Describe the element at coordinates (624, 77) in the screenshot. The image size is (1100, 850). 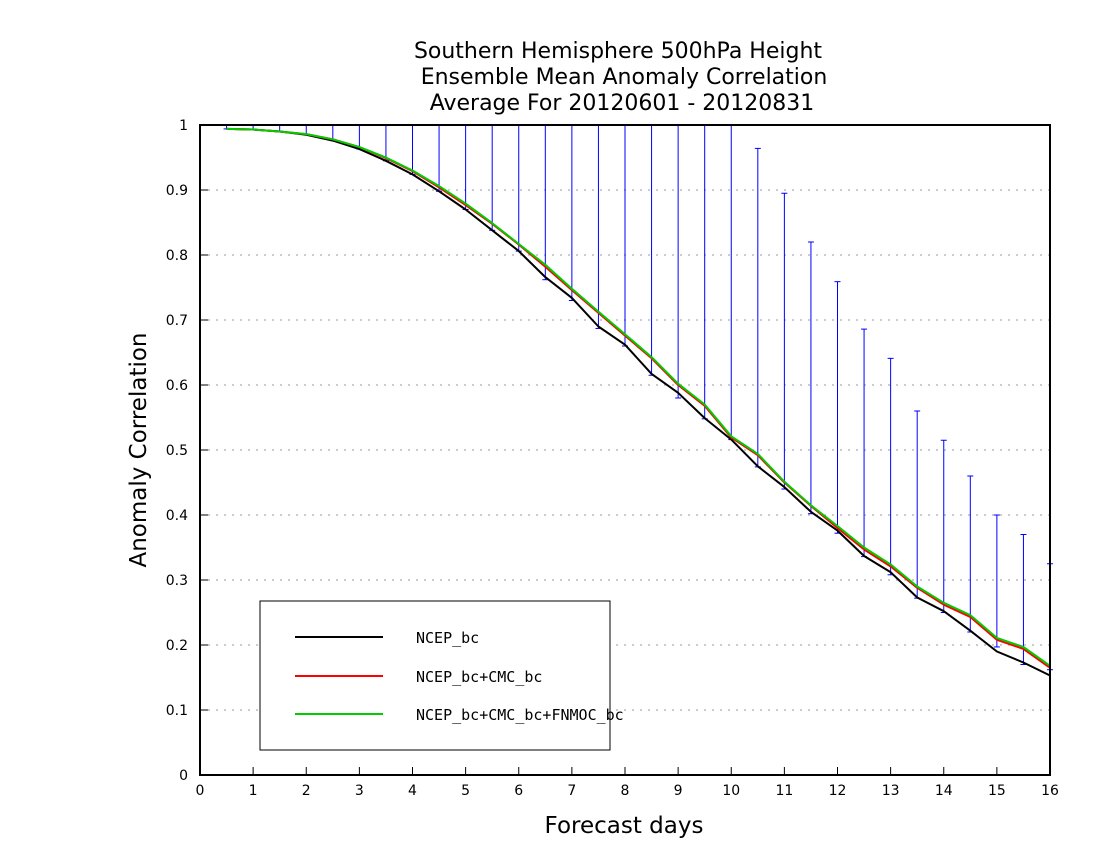
I see `chart-title-line-2: Ensemble Mean Anomaly Correlation` at that location.